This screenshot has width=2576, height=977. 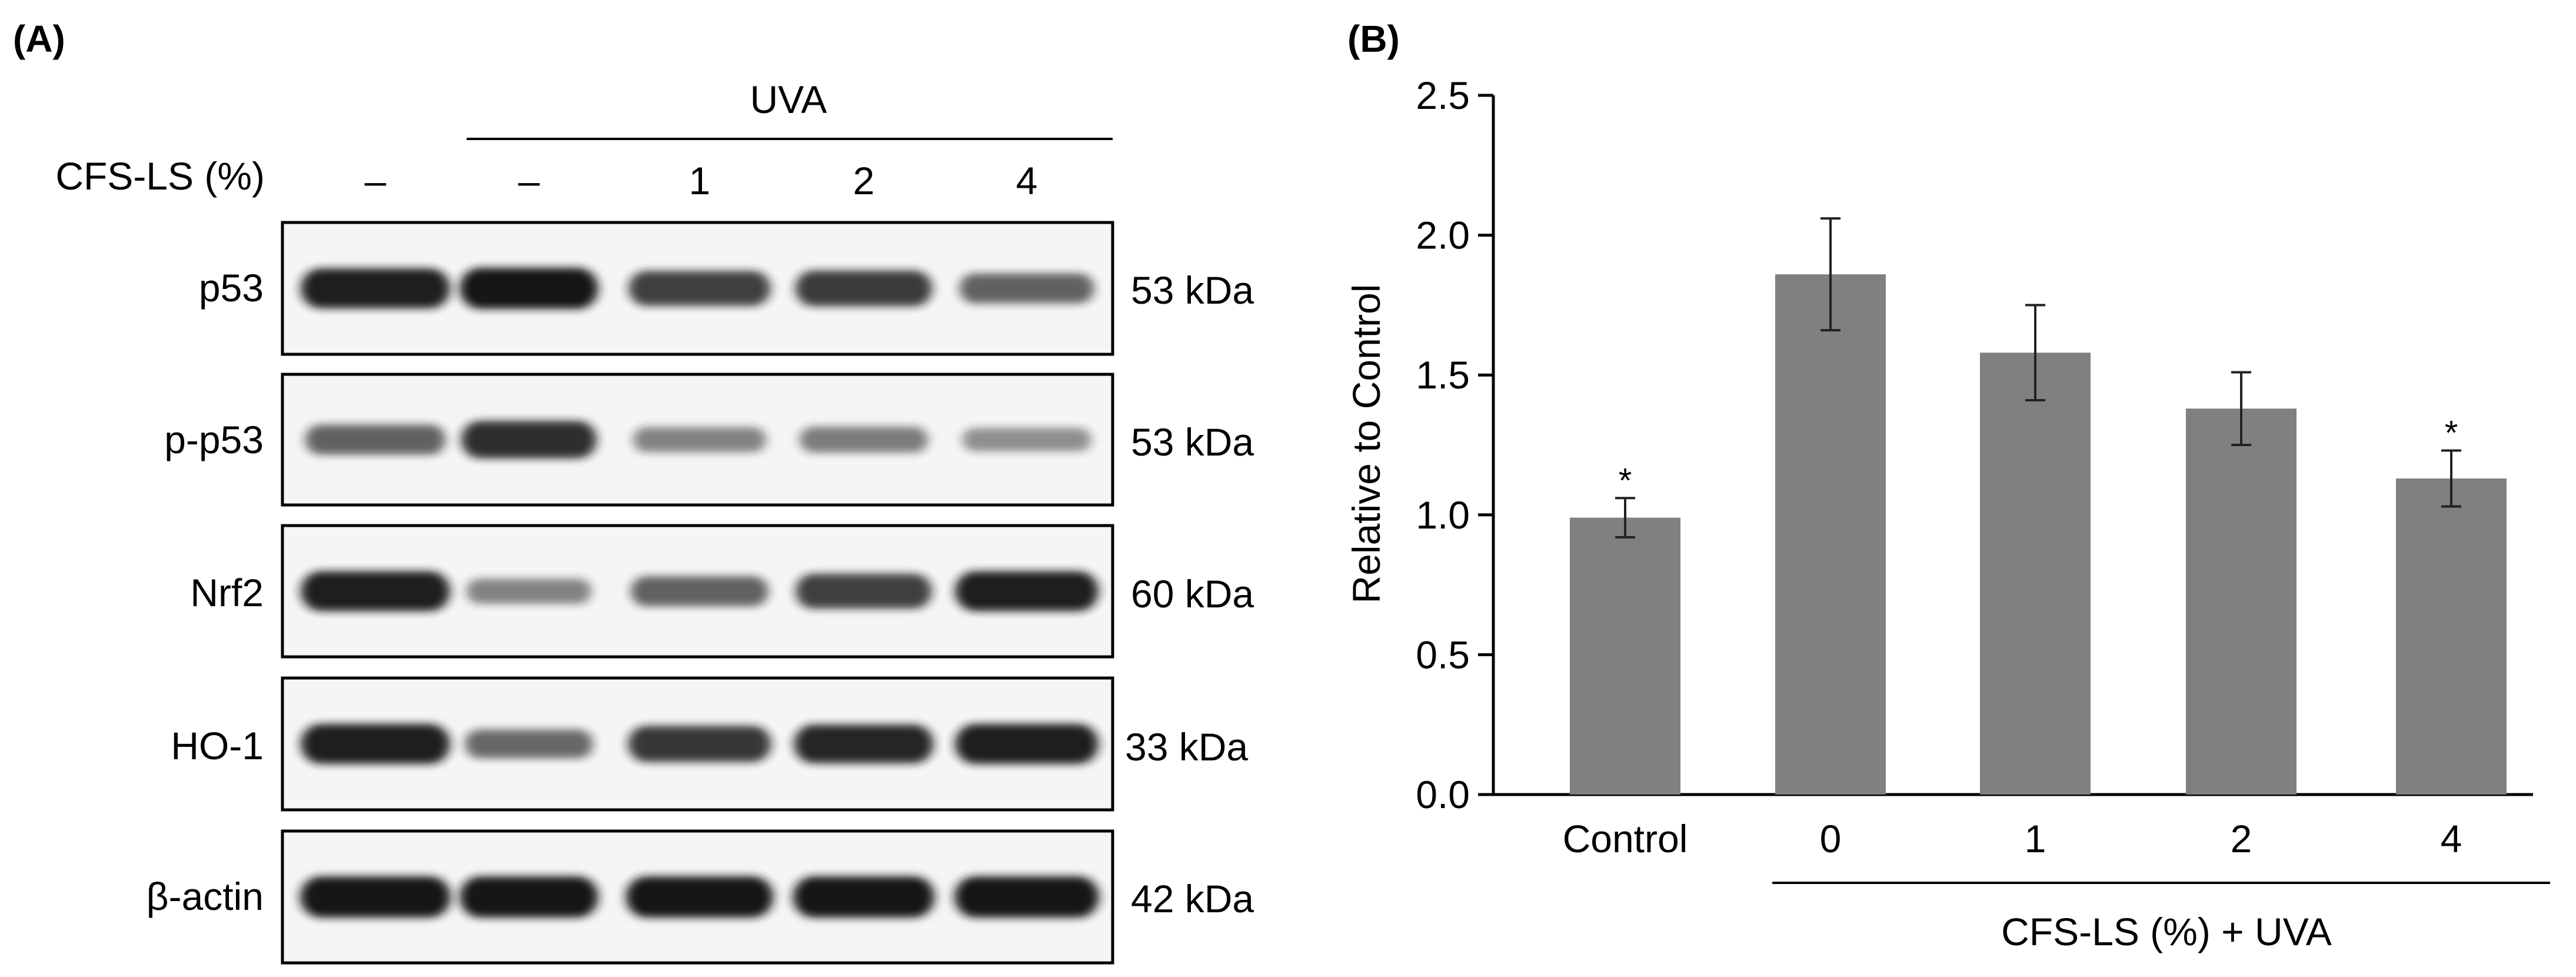 I want to click on molecular-weight-label: 42 kDa, so click(x=1192, y=899).